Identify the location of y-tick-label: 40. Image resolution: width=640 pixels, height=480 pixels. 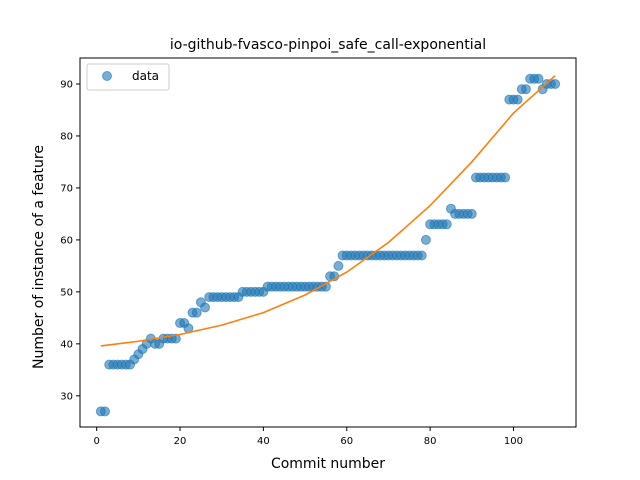
(66, 344).